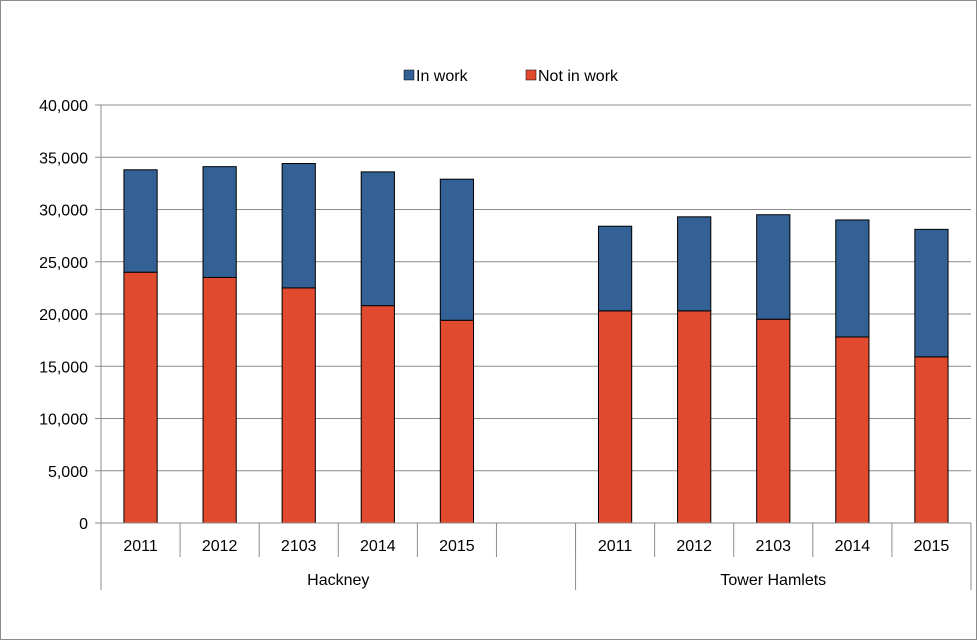 The image size is (977, 640). Describe the element at coordinates (578, 76) in the screenshot. I see `legend-label: Not in work` at that location.